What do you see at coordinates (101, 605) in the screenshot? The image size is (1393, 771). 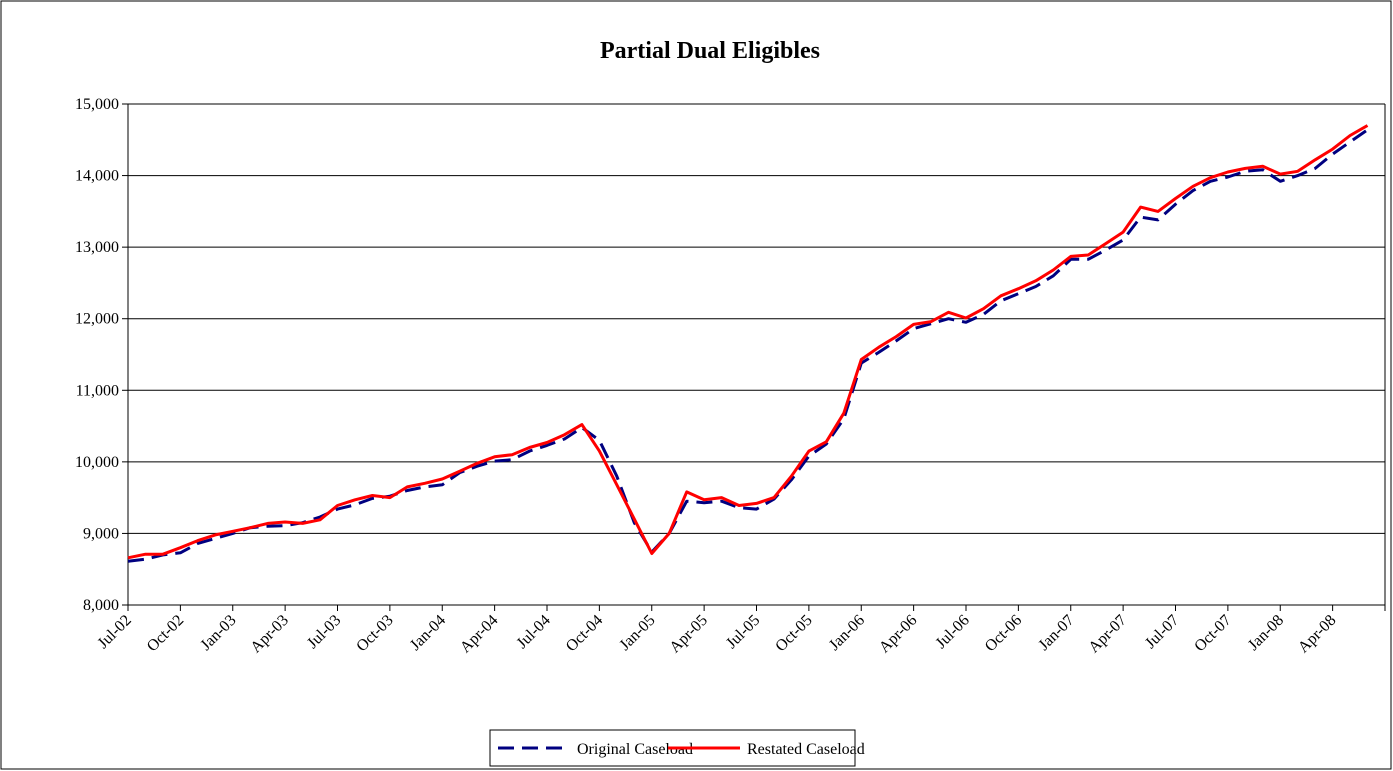 I see `y-tick-label: 8,000` at bounding box center [101, 605].